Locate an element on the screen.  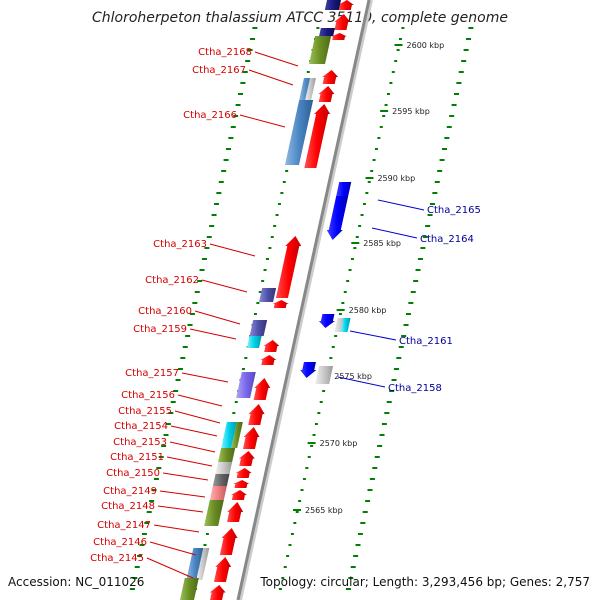
kbp-tick-label: 2570 kbp is located at coordinates (339, 443).